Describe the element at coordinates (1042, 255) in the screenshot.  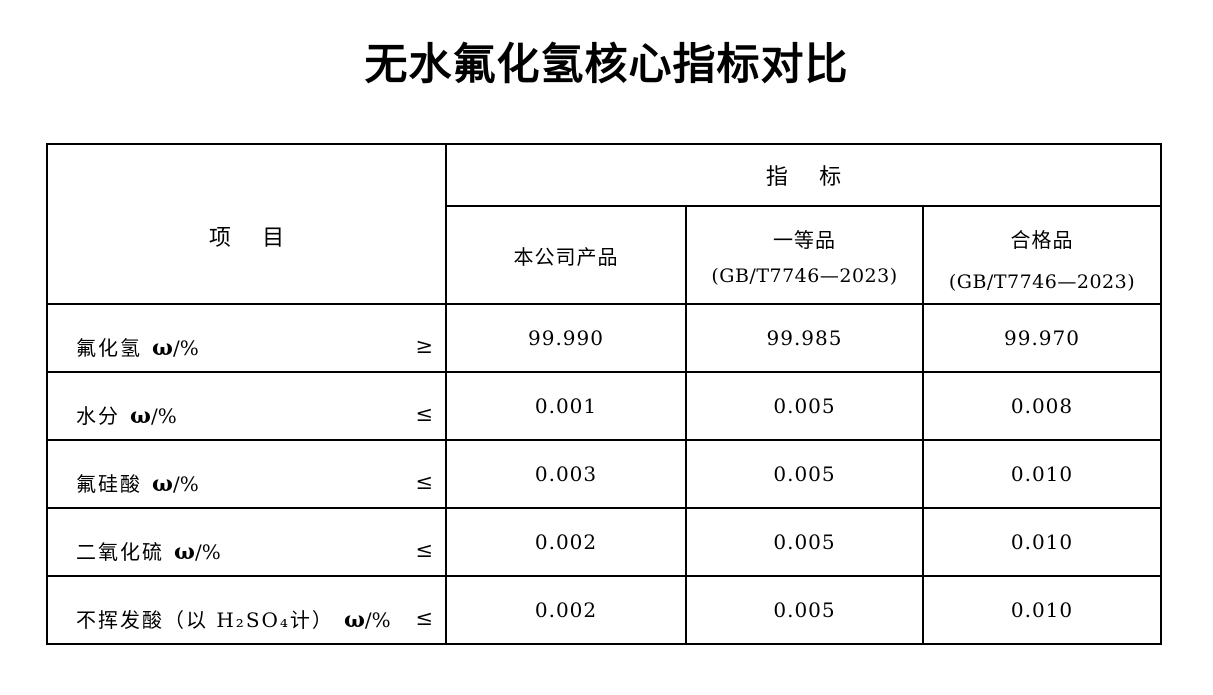
I see `column-header-qualified: 合格品 (GB/T7746—2023)` at that location.